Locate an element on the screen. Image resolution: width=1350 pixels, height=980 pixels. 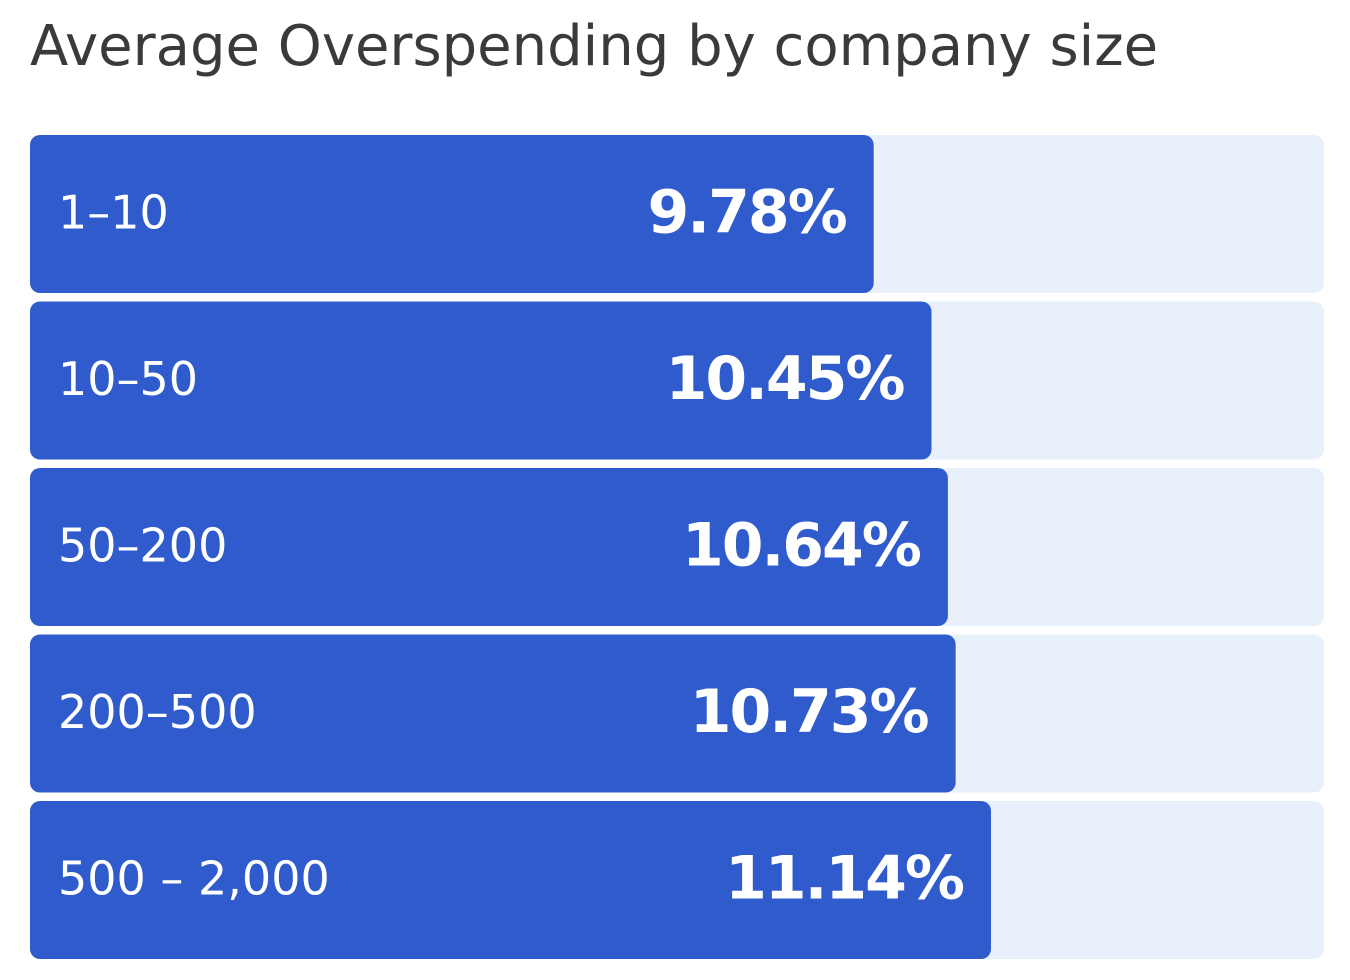
category-label: 200–500 is located at coordinates (157, 712).